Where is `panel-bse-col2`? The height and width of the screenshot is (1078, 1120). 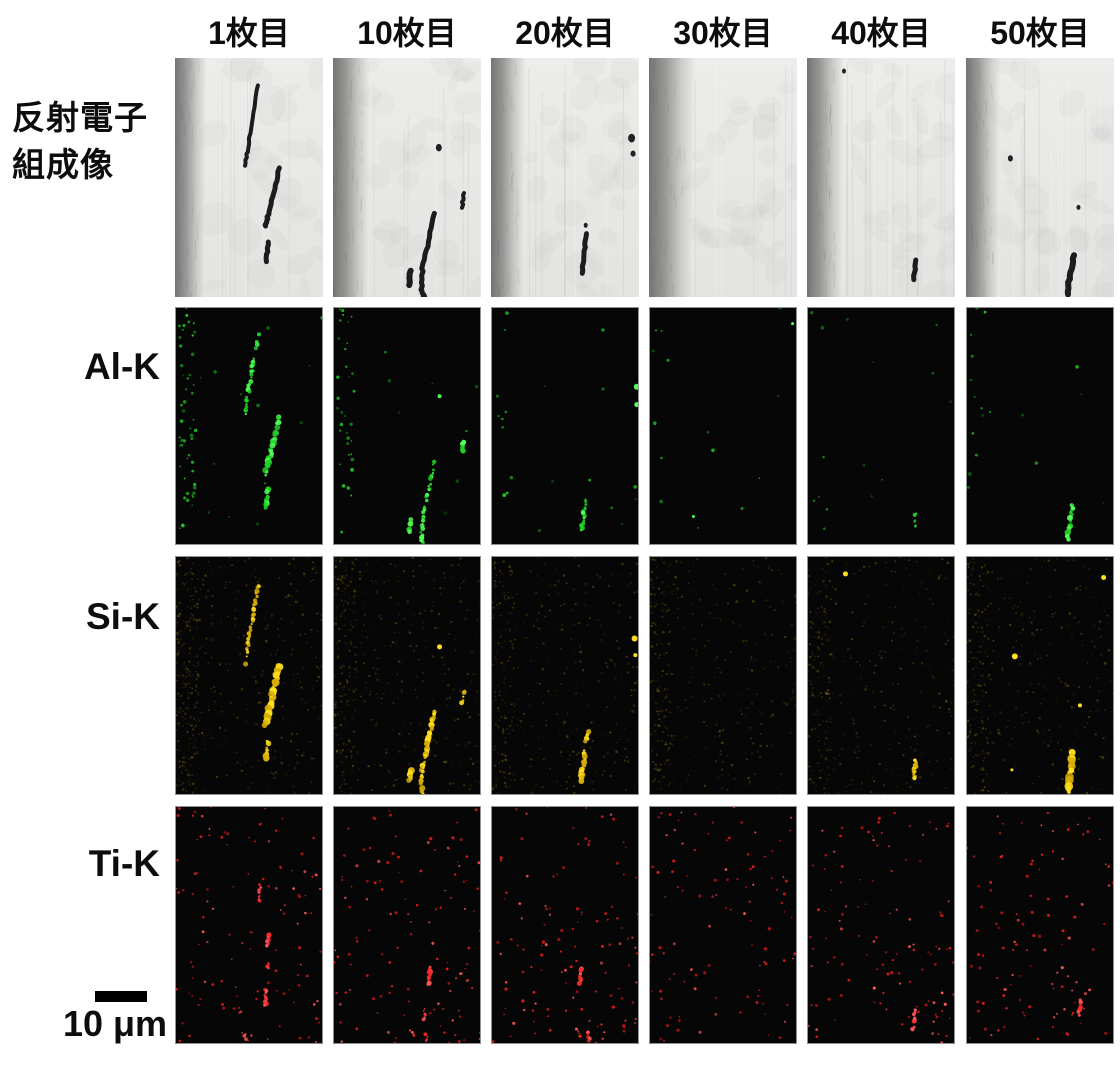
panel-bse-col2 is located at coordinates (407, 177).